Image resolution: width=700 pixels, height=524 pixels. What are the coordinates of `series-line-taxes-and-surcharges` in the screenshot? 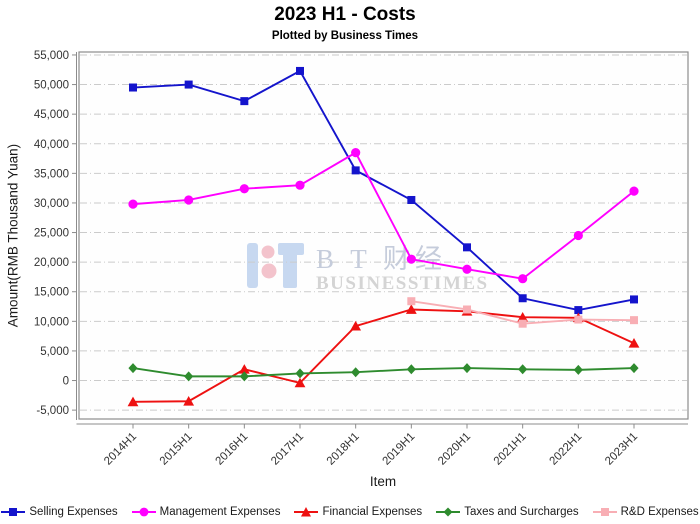 It's located at (383, 372).